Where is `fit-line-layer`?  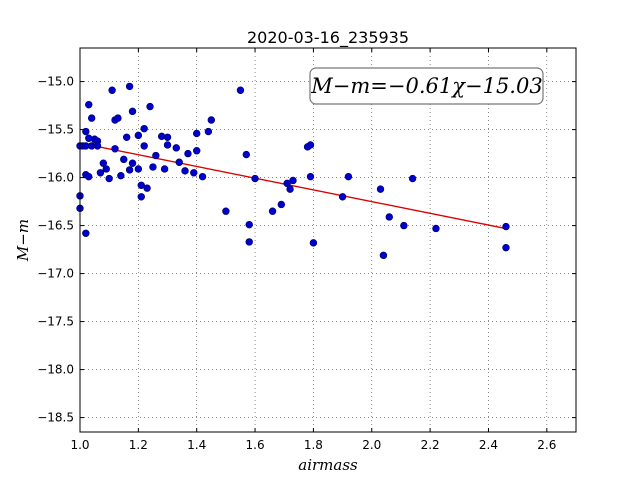 fit-line-layer is located at coordinates (293, 186).